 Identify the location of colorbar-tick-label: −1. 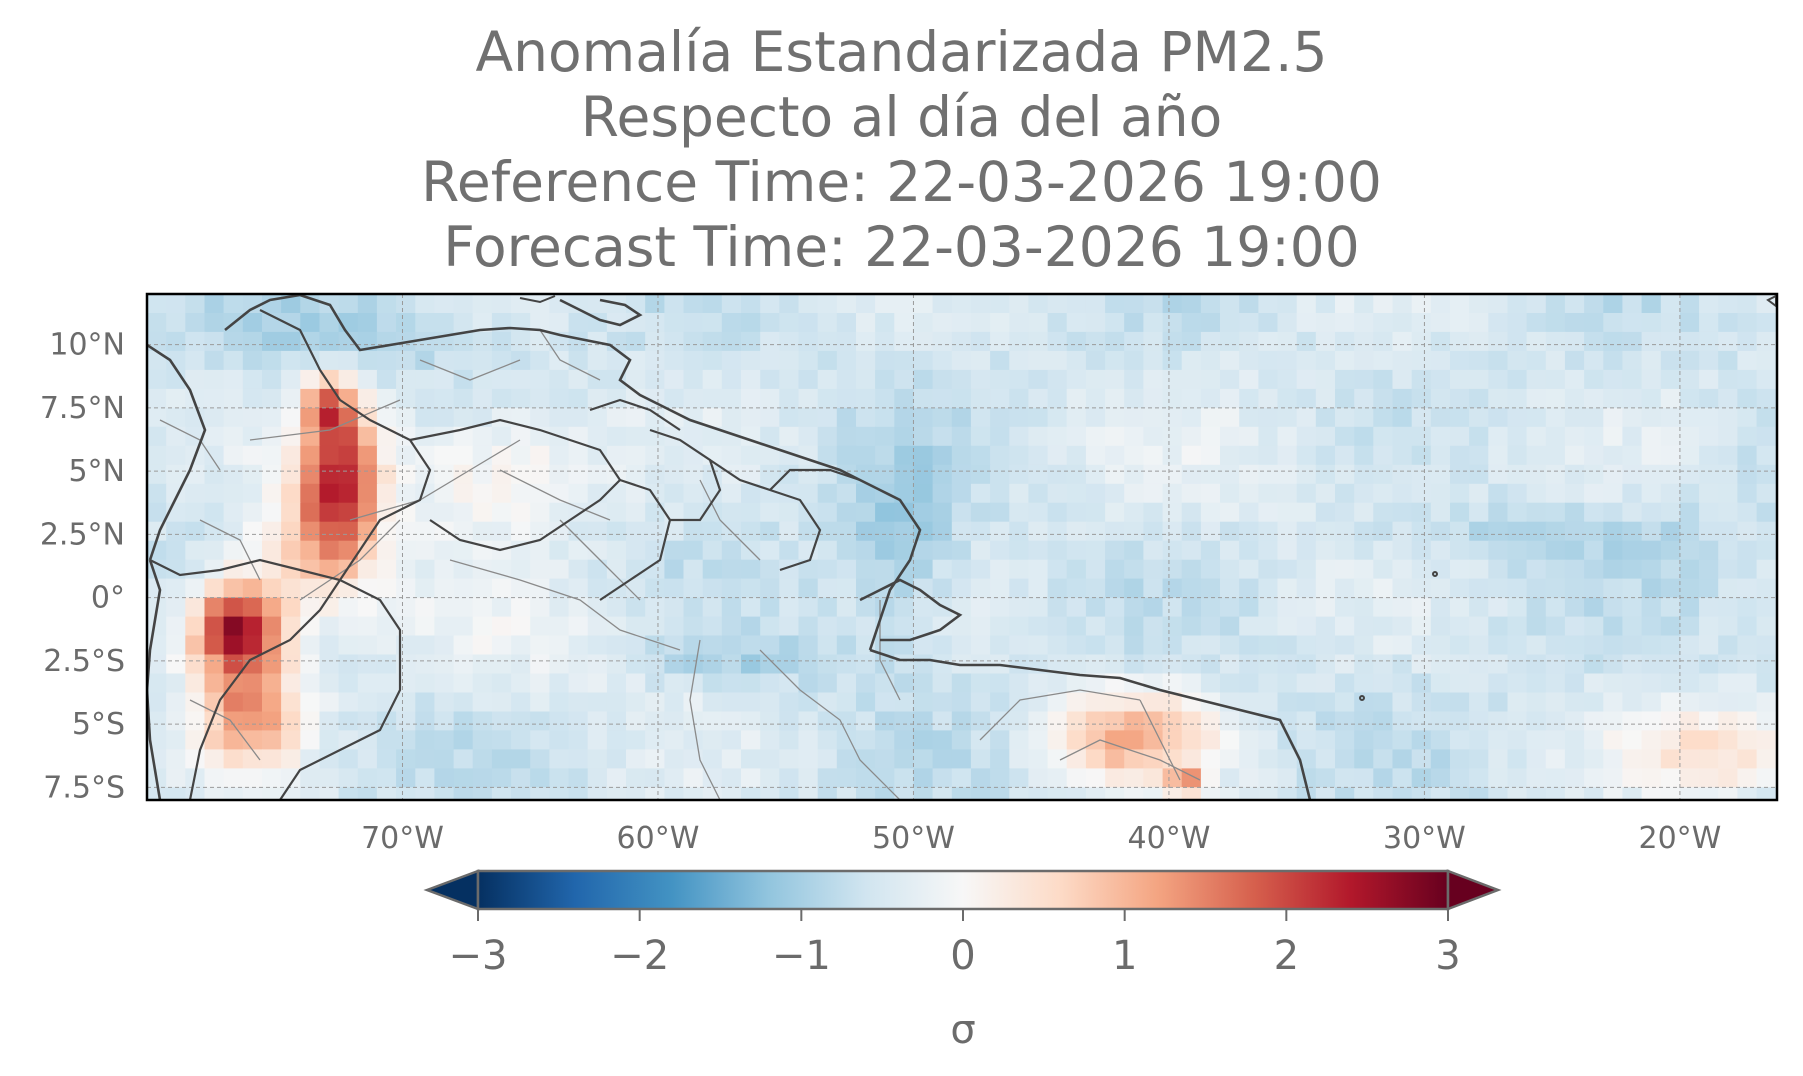
(801, 956).